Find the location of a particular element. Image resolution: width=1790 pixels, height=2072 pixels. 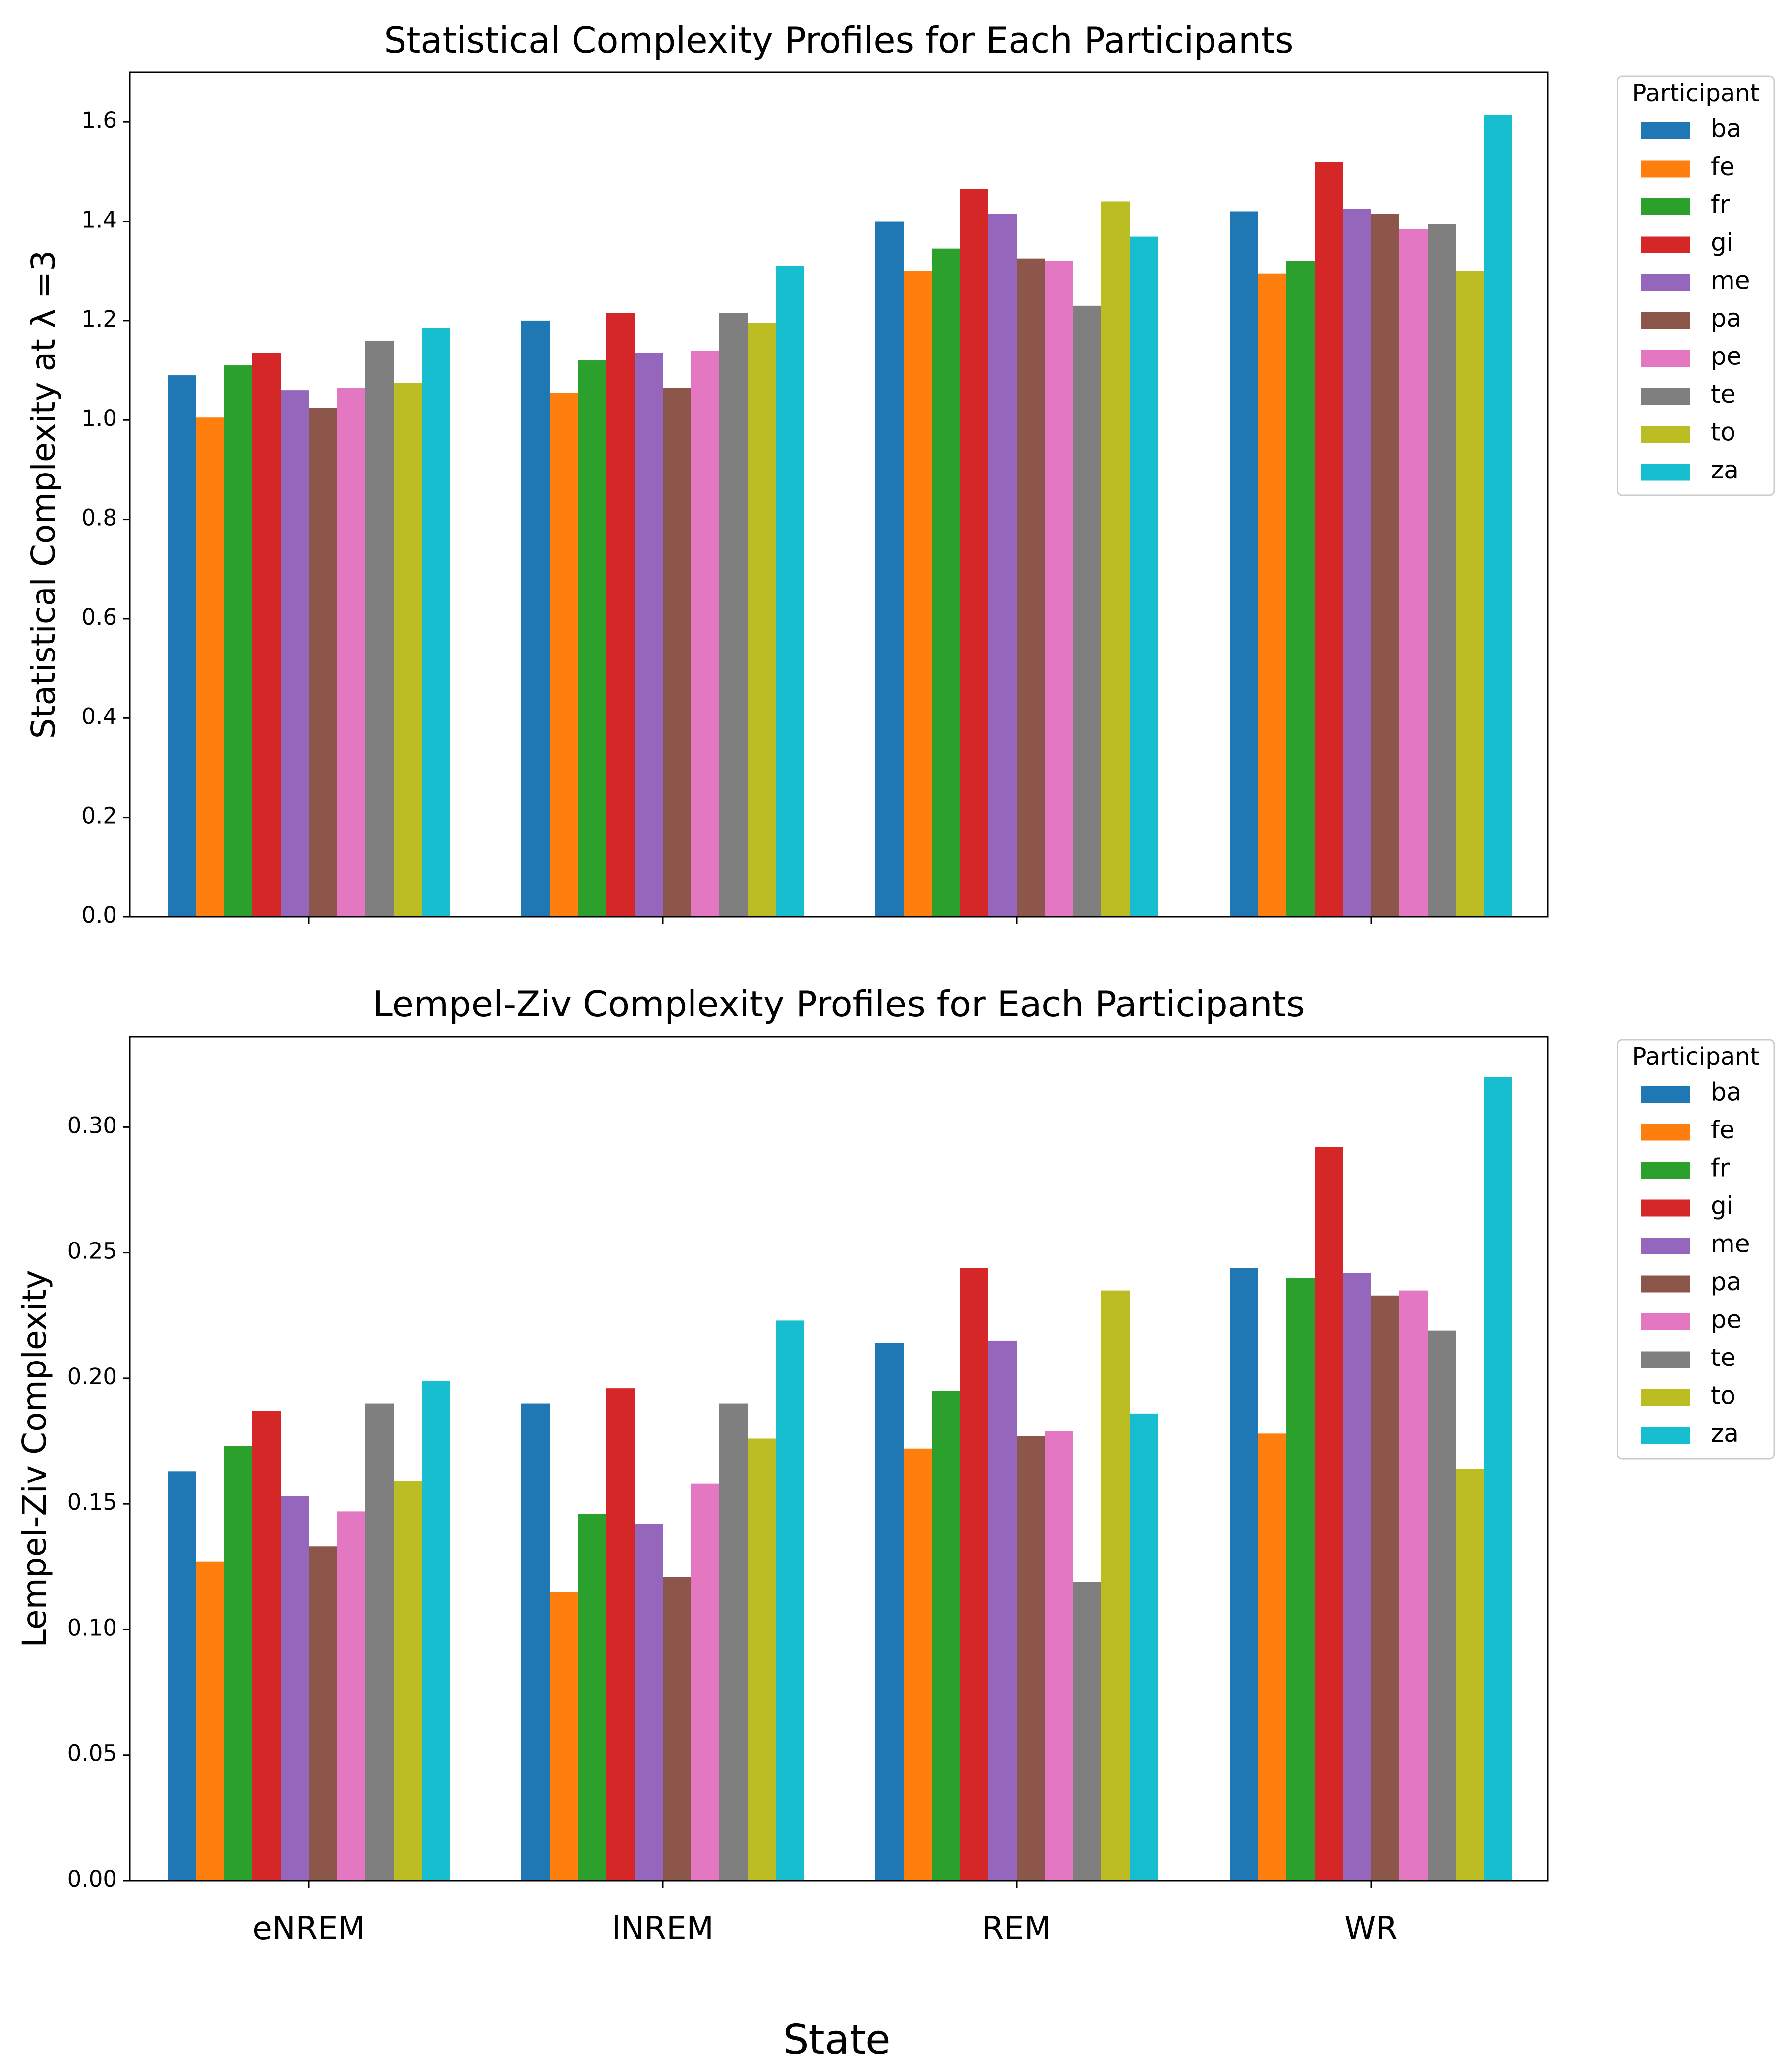

y-tick-label: 0.25 is located at coordinates (92, 1251).